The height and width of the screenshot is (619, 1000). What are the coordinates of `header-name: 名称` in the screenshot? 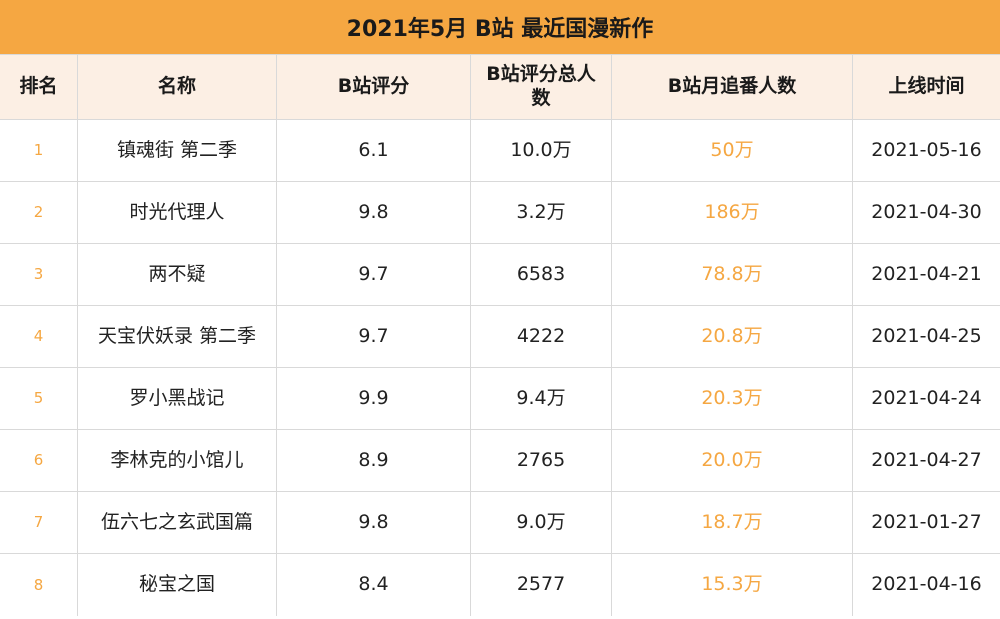 It's located at (177, 87).